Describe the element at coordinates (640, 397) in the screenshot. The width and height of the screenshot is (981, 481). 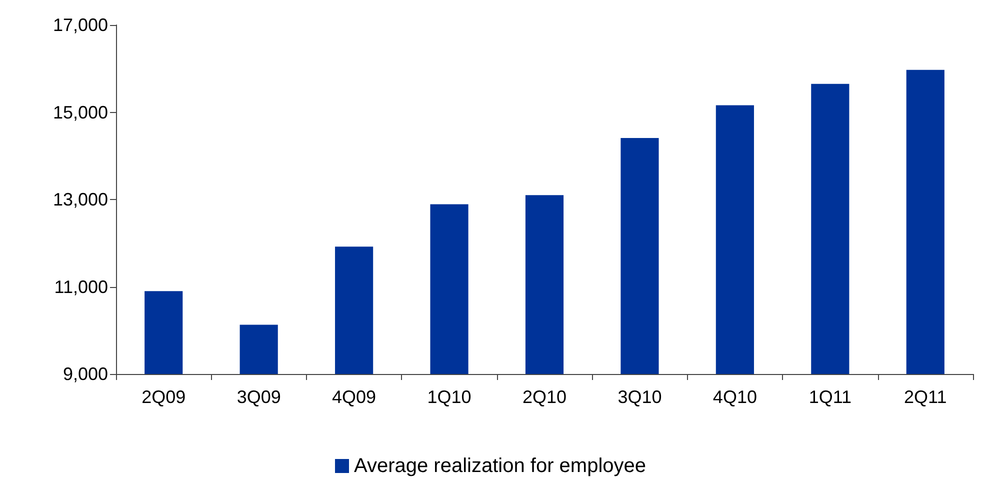
I see `x-tick-label: 3Q10` at that location.